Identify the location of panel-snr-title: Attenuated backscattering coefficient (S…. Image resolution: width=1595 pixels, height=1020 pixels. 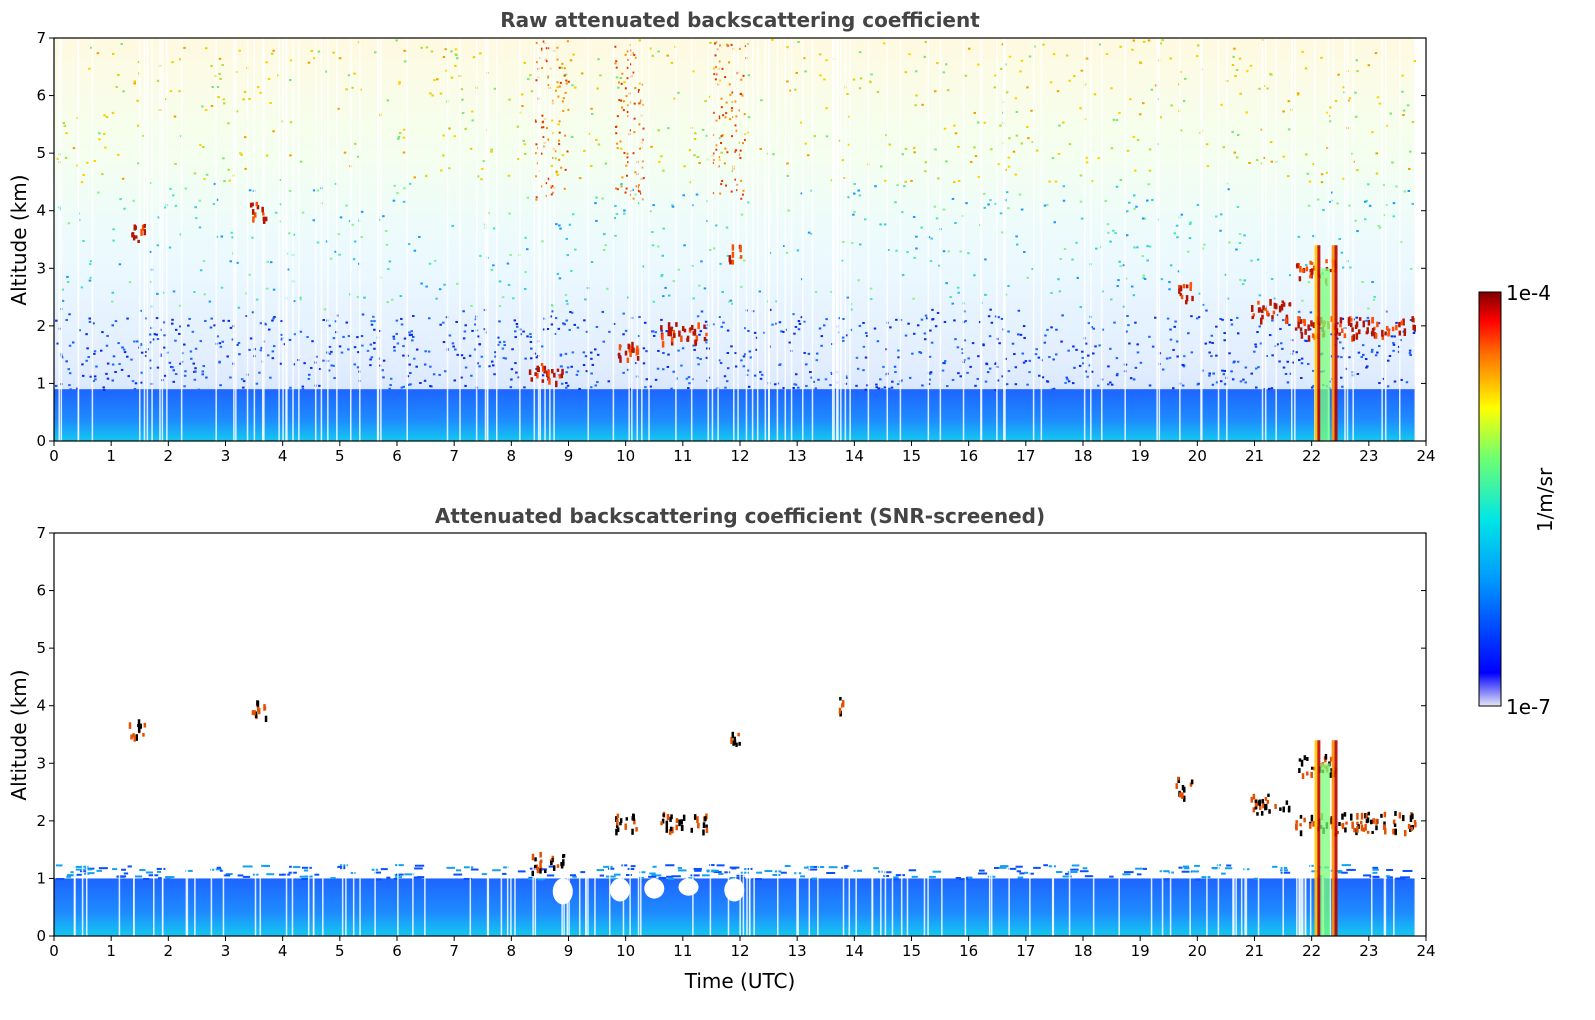
(740, 516).